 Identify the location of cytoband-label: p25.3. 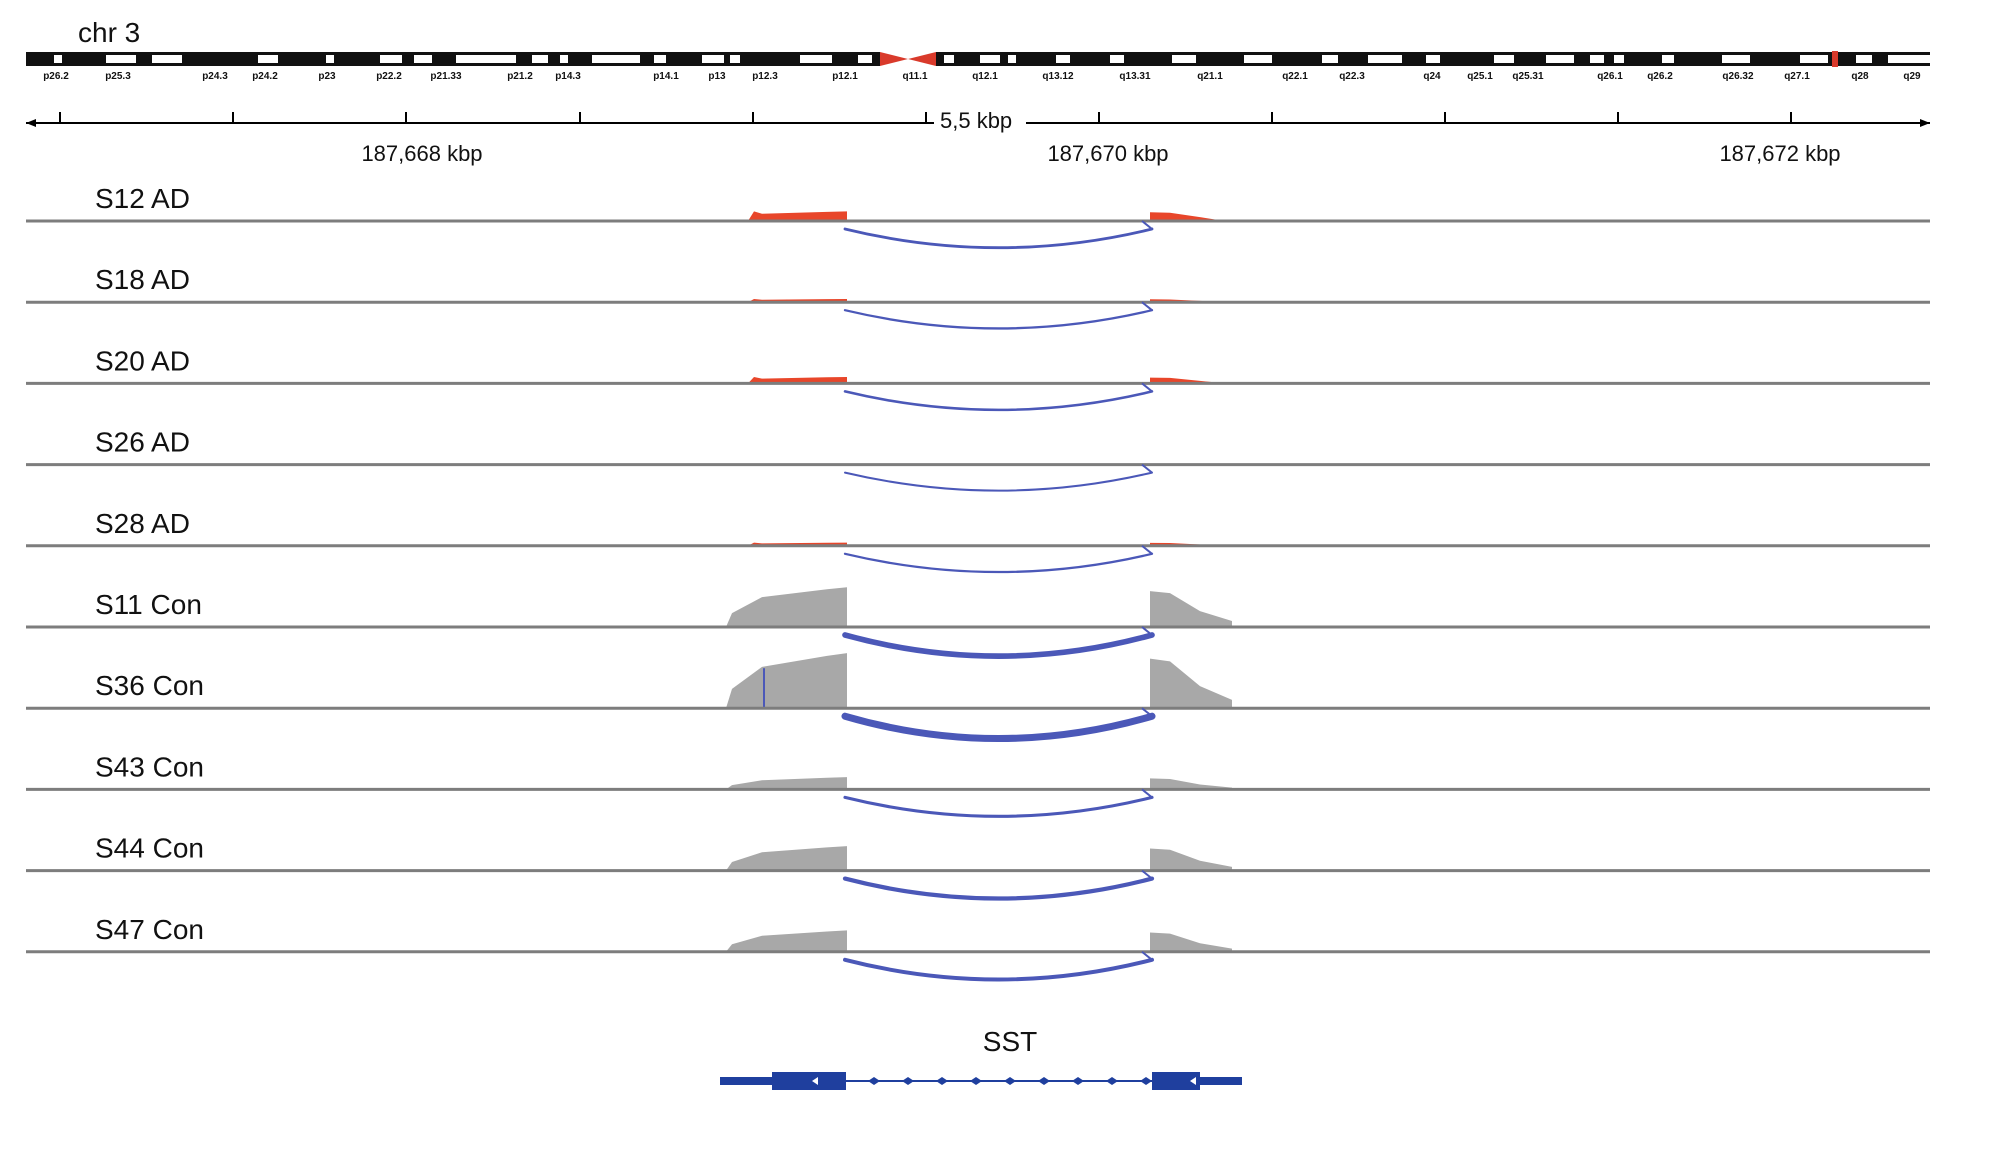
(118, 76).